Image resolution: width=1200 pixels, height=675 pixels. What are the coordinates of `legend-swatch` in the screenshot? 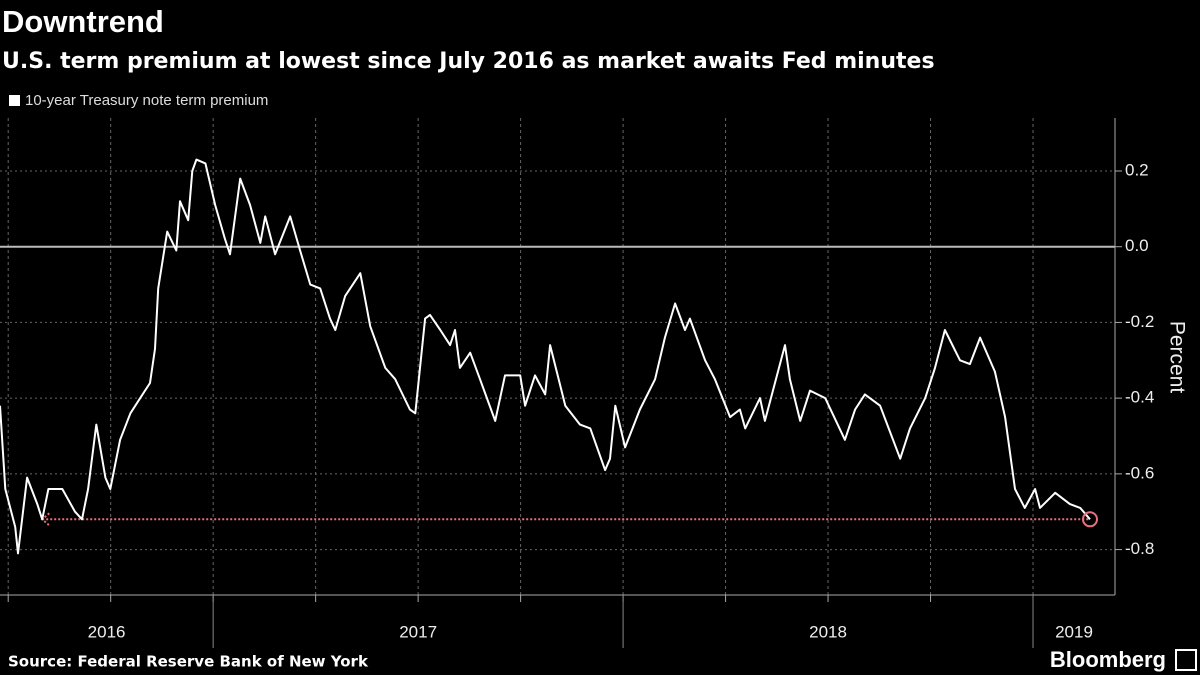 It's located at (14, 100).